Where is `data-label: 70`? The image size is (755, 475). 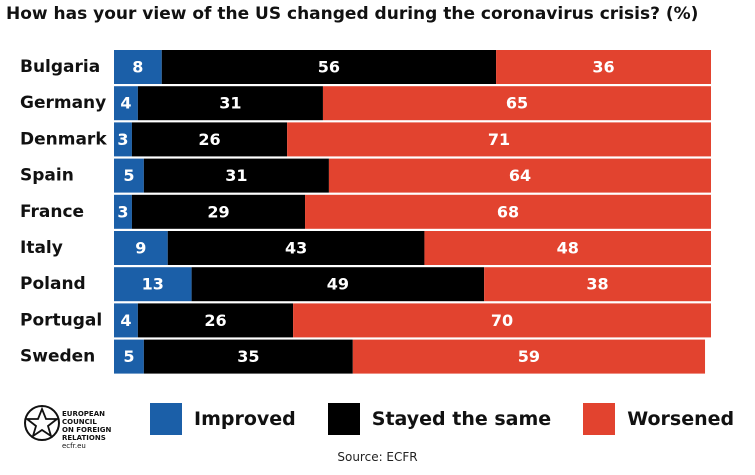
data-label: 70 is located at coordinates (502, 320).